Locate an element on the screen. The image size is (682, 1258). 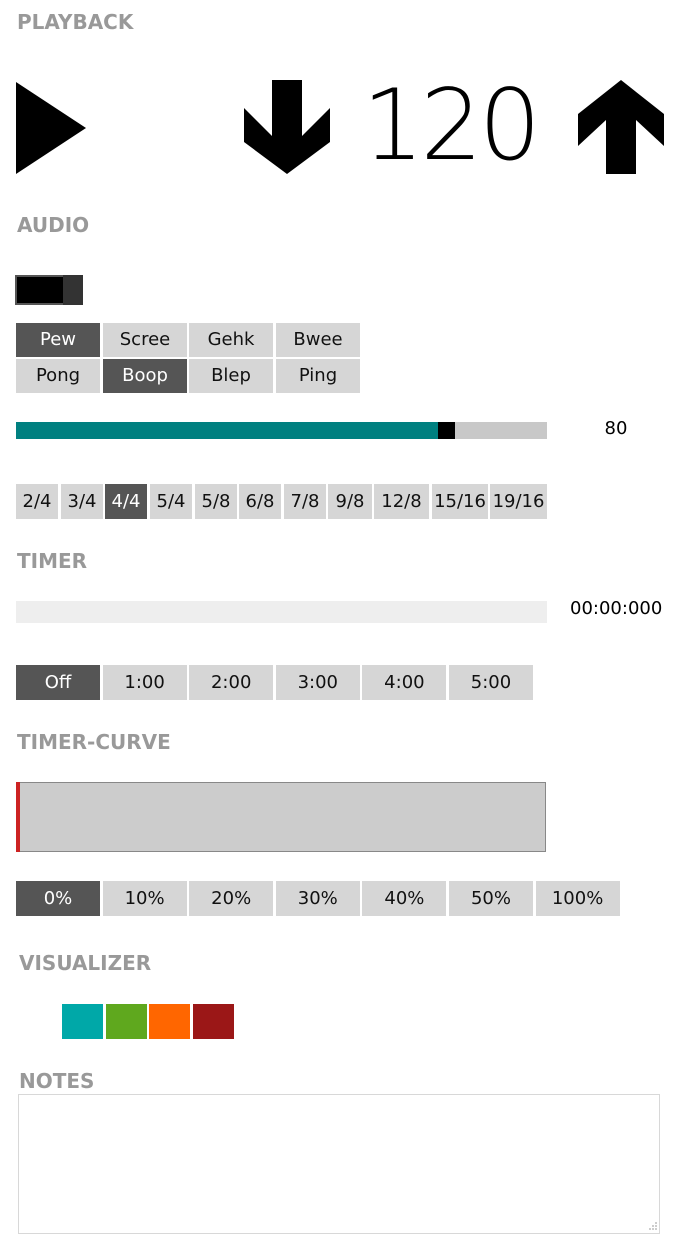
tempo-value: 120 is located at coordinates (451, 126).